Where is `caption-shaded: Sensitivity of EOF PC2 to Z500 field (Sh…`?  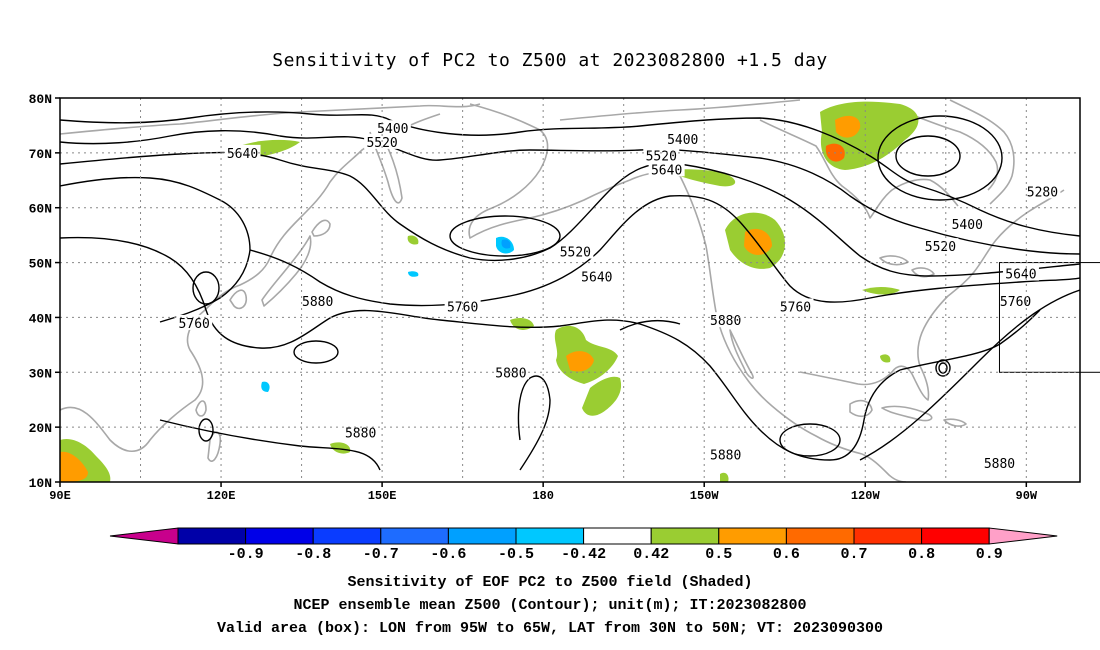 caption-shaded: Sensitivity of EOF PC2 to Z500 field (Sh… is located at coordinates (550, 582).